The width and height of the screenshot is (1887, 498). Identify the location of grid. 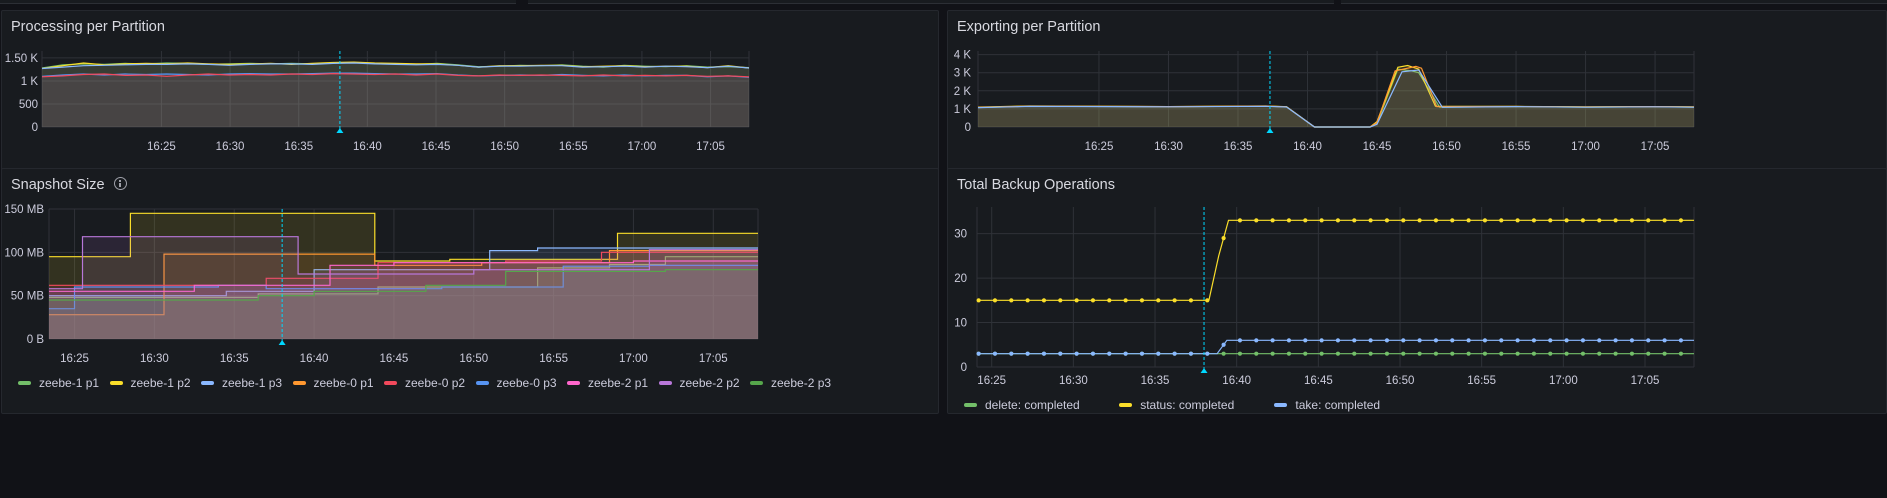
(1336, 89).